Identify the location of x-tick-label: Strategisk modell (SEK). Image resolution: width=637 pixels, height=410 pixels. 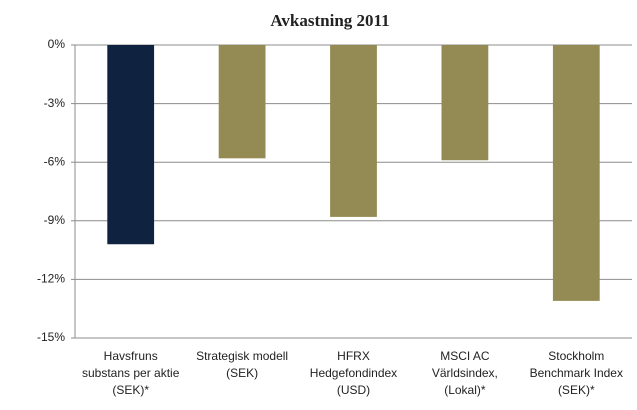
(242, 364).